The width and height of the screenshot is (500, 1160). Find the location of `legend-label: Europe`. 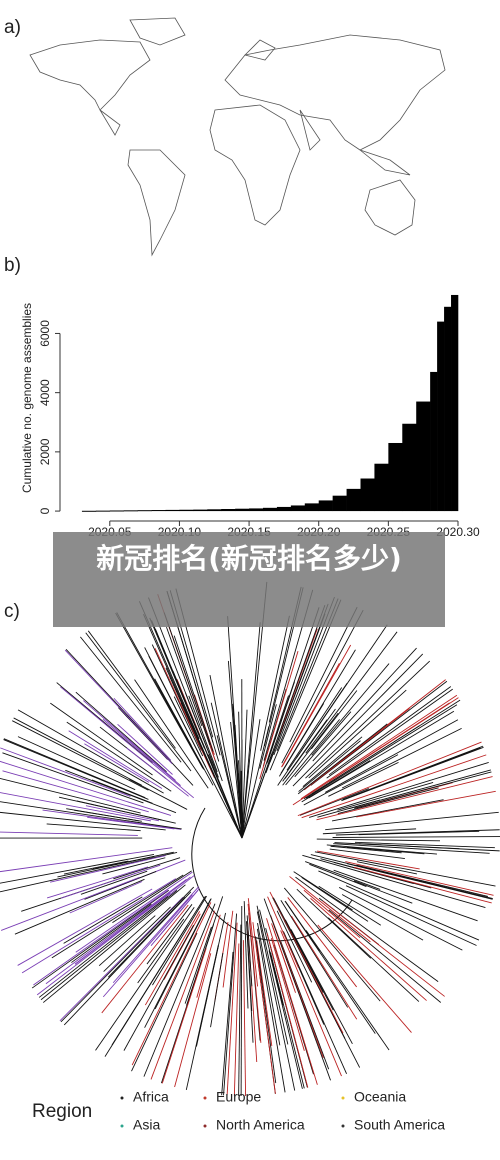

legend-label: Europe is located at coordinates (238, 1097).